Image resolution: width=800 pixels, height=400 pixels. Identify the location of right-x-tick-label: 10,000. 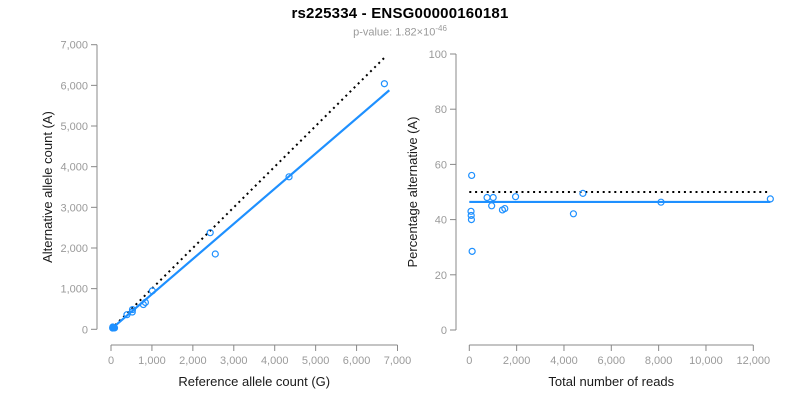
(706, 361).